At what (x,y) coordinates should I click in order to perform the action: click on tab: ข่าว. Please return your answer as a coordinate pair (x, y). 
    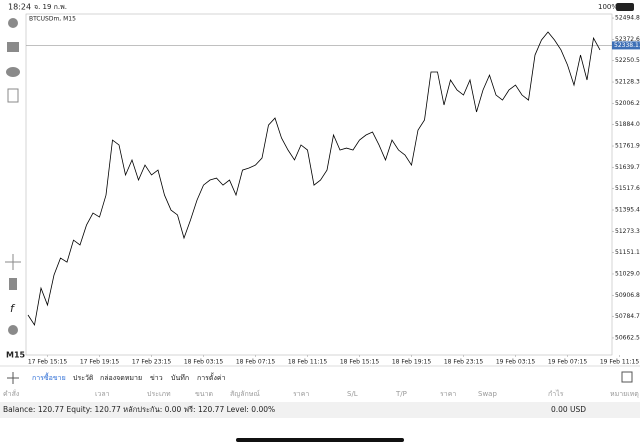
    Looking at the image, I should click on (156, 378).